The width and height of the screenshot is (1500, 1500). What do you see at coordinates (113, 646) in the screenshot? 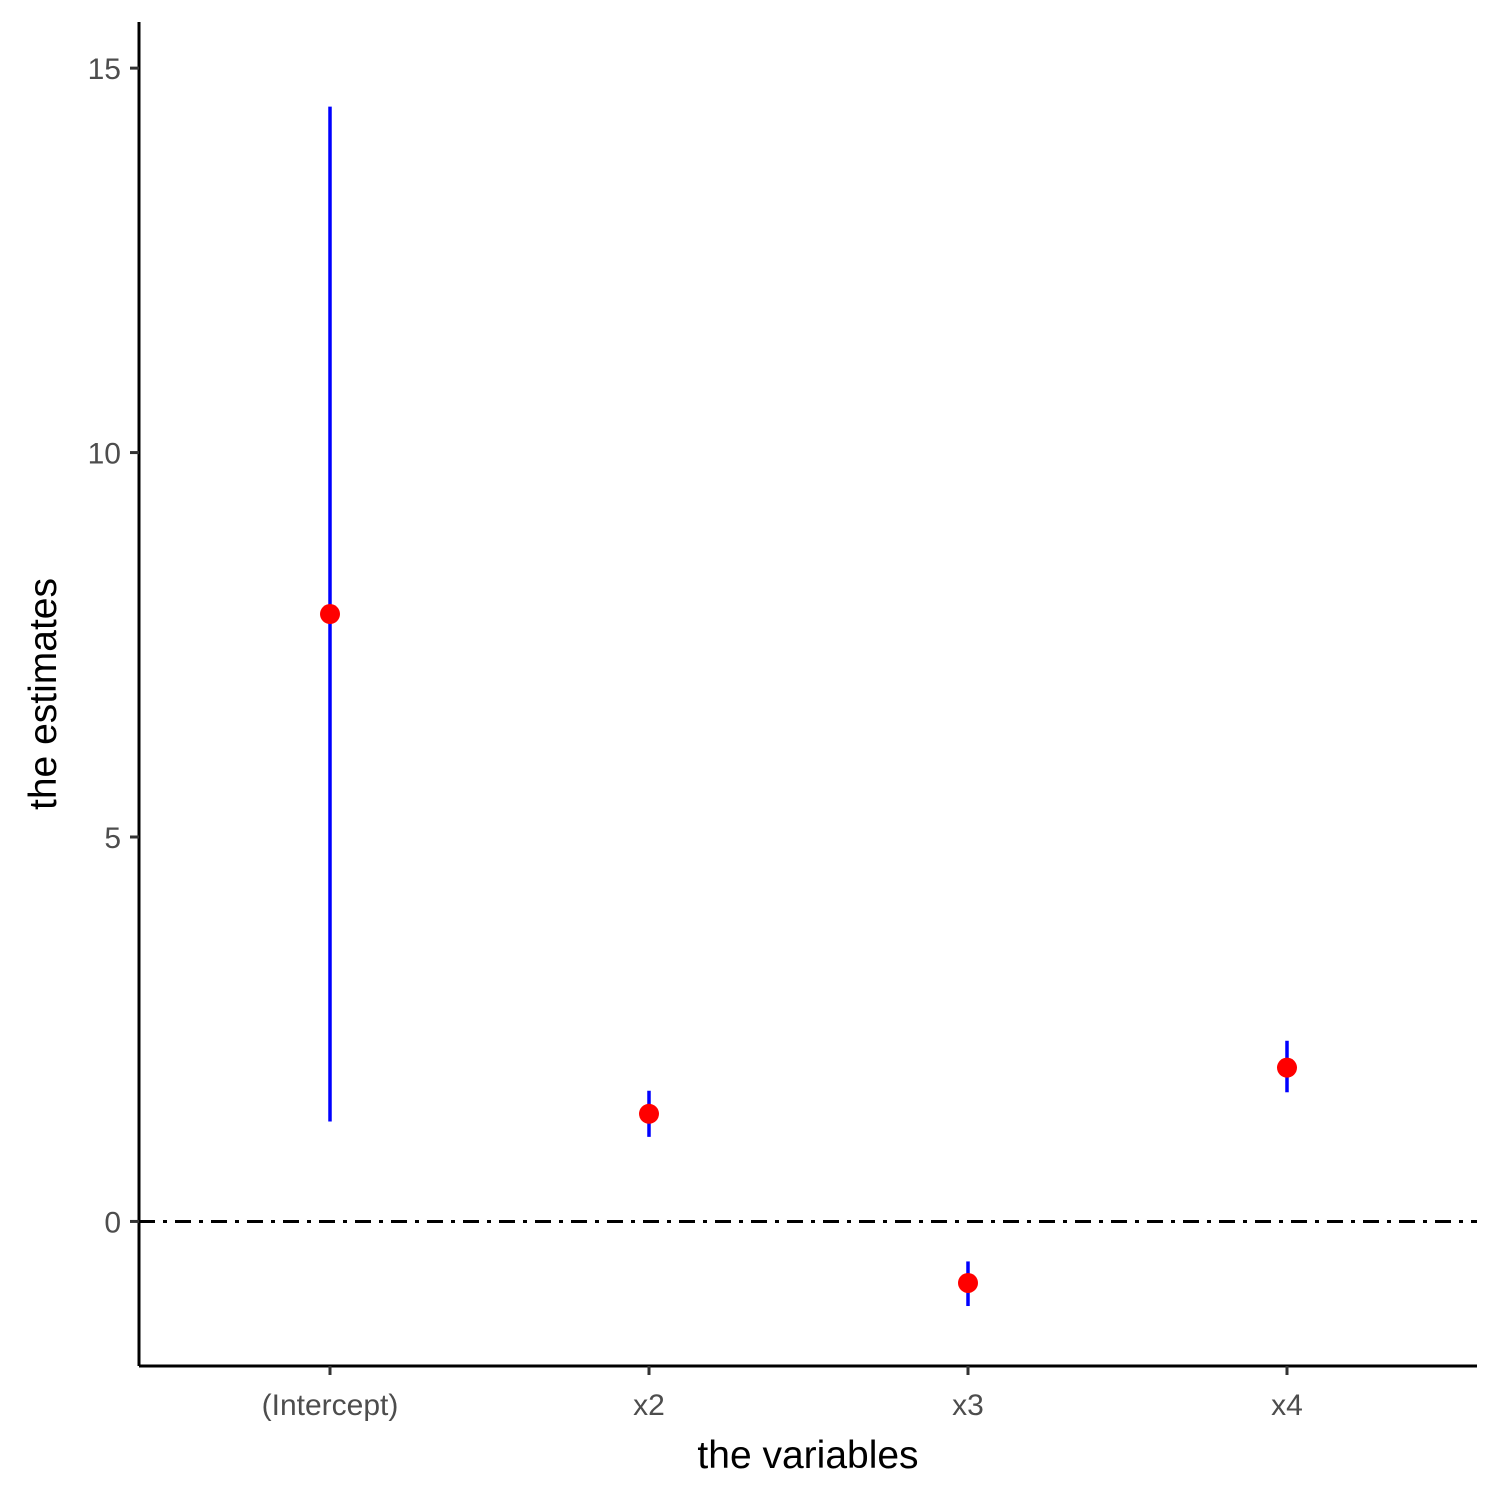
I see `y-ticks-group: 0 5 10 15` at bounding box center [113, 646].